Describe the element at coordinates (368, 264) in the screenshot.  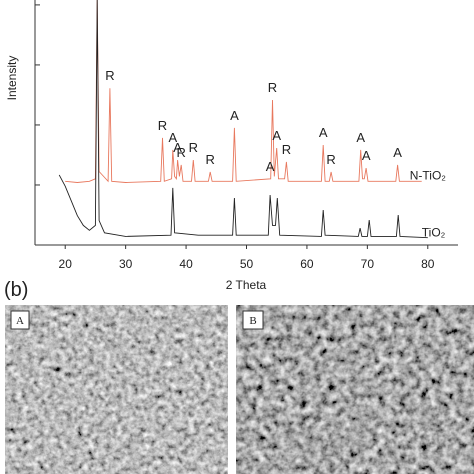
I see `x-tick-label: 70` at that location.